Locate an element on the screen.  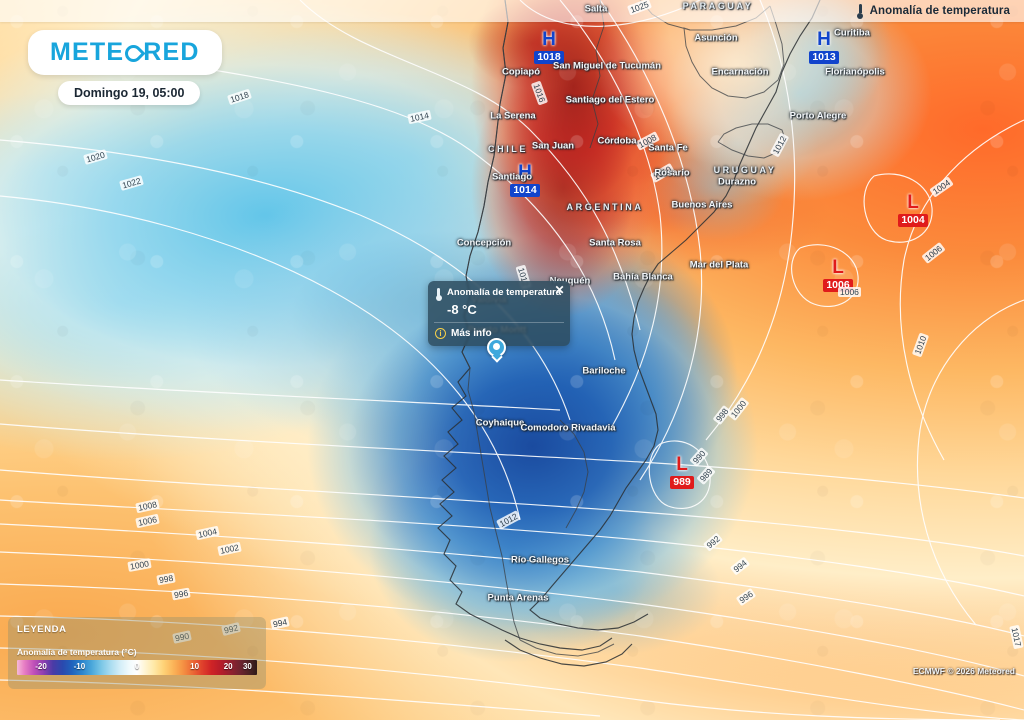
pressure-value: 989 is located at coordinates (682, 482).